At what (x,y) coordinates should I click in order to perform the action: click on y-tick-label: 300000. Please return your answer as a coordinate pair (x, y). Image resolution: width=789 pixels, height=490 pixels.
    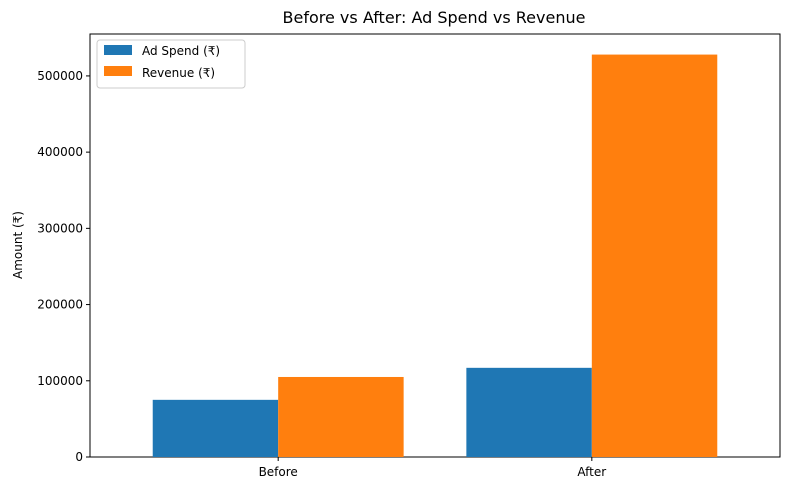
    Looking at the image, I should click on (60, 228).